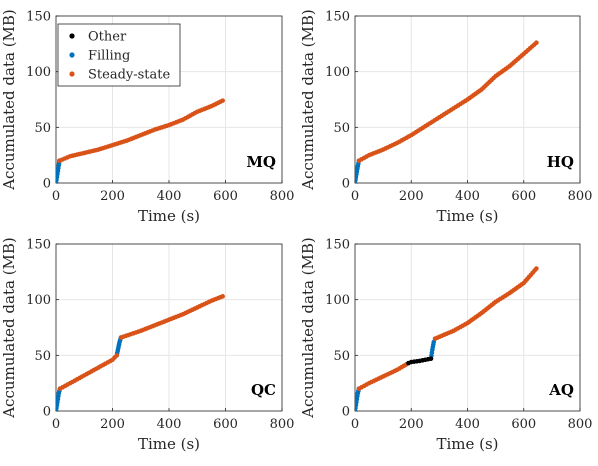  Describe the element at coordinates (109, 56) in the screenshot. I see `legend-label-filling: Filling` at that location.